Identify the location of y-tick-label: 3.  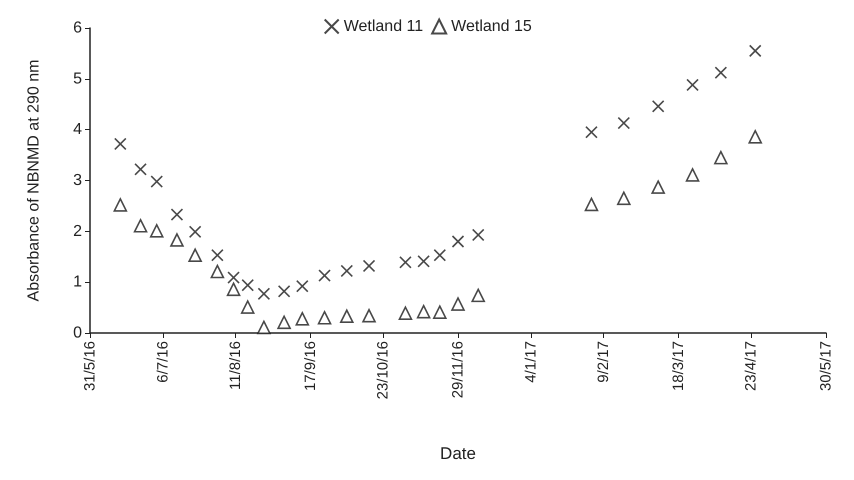
(77, 180).